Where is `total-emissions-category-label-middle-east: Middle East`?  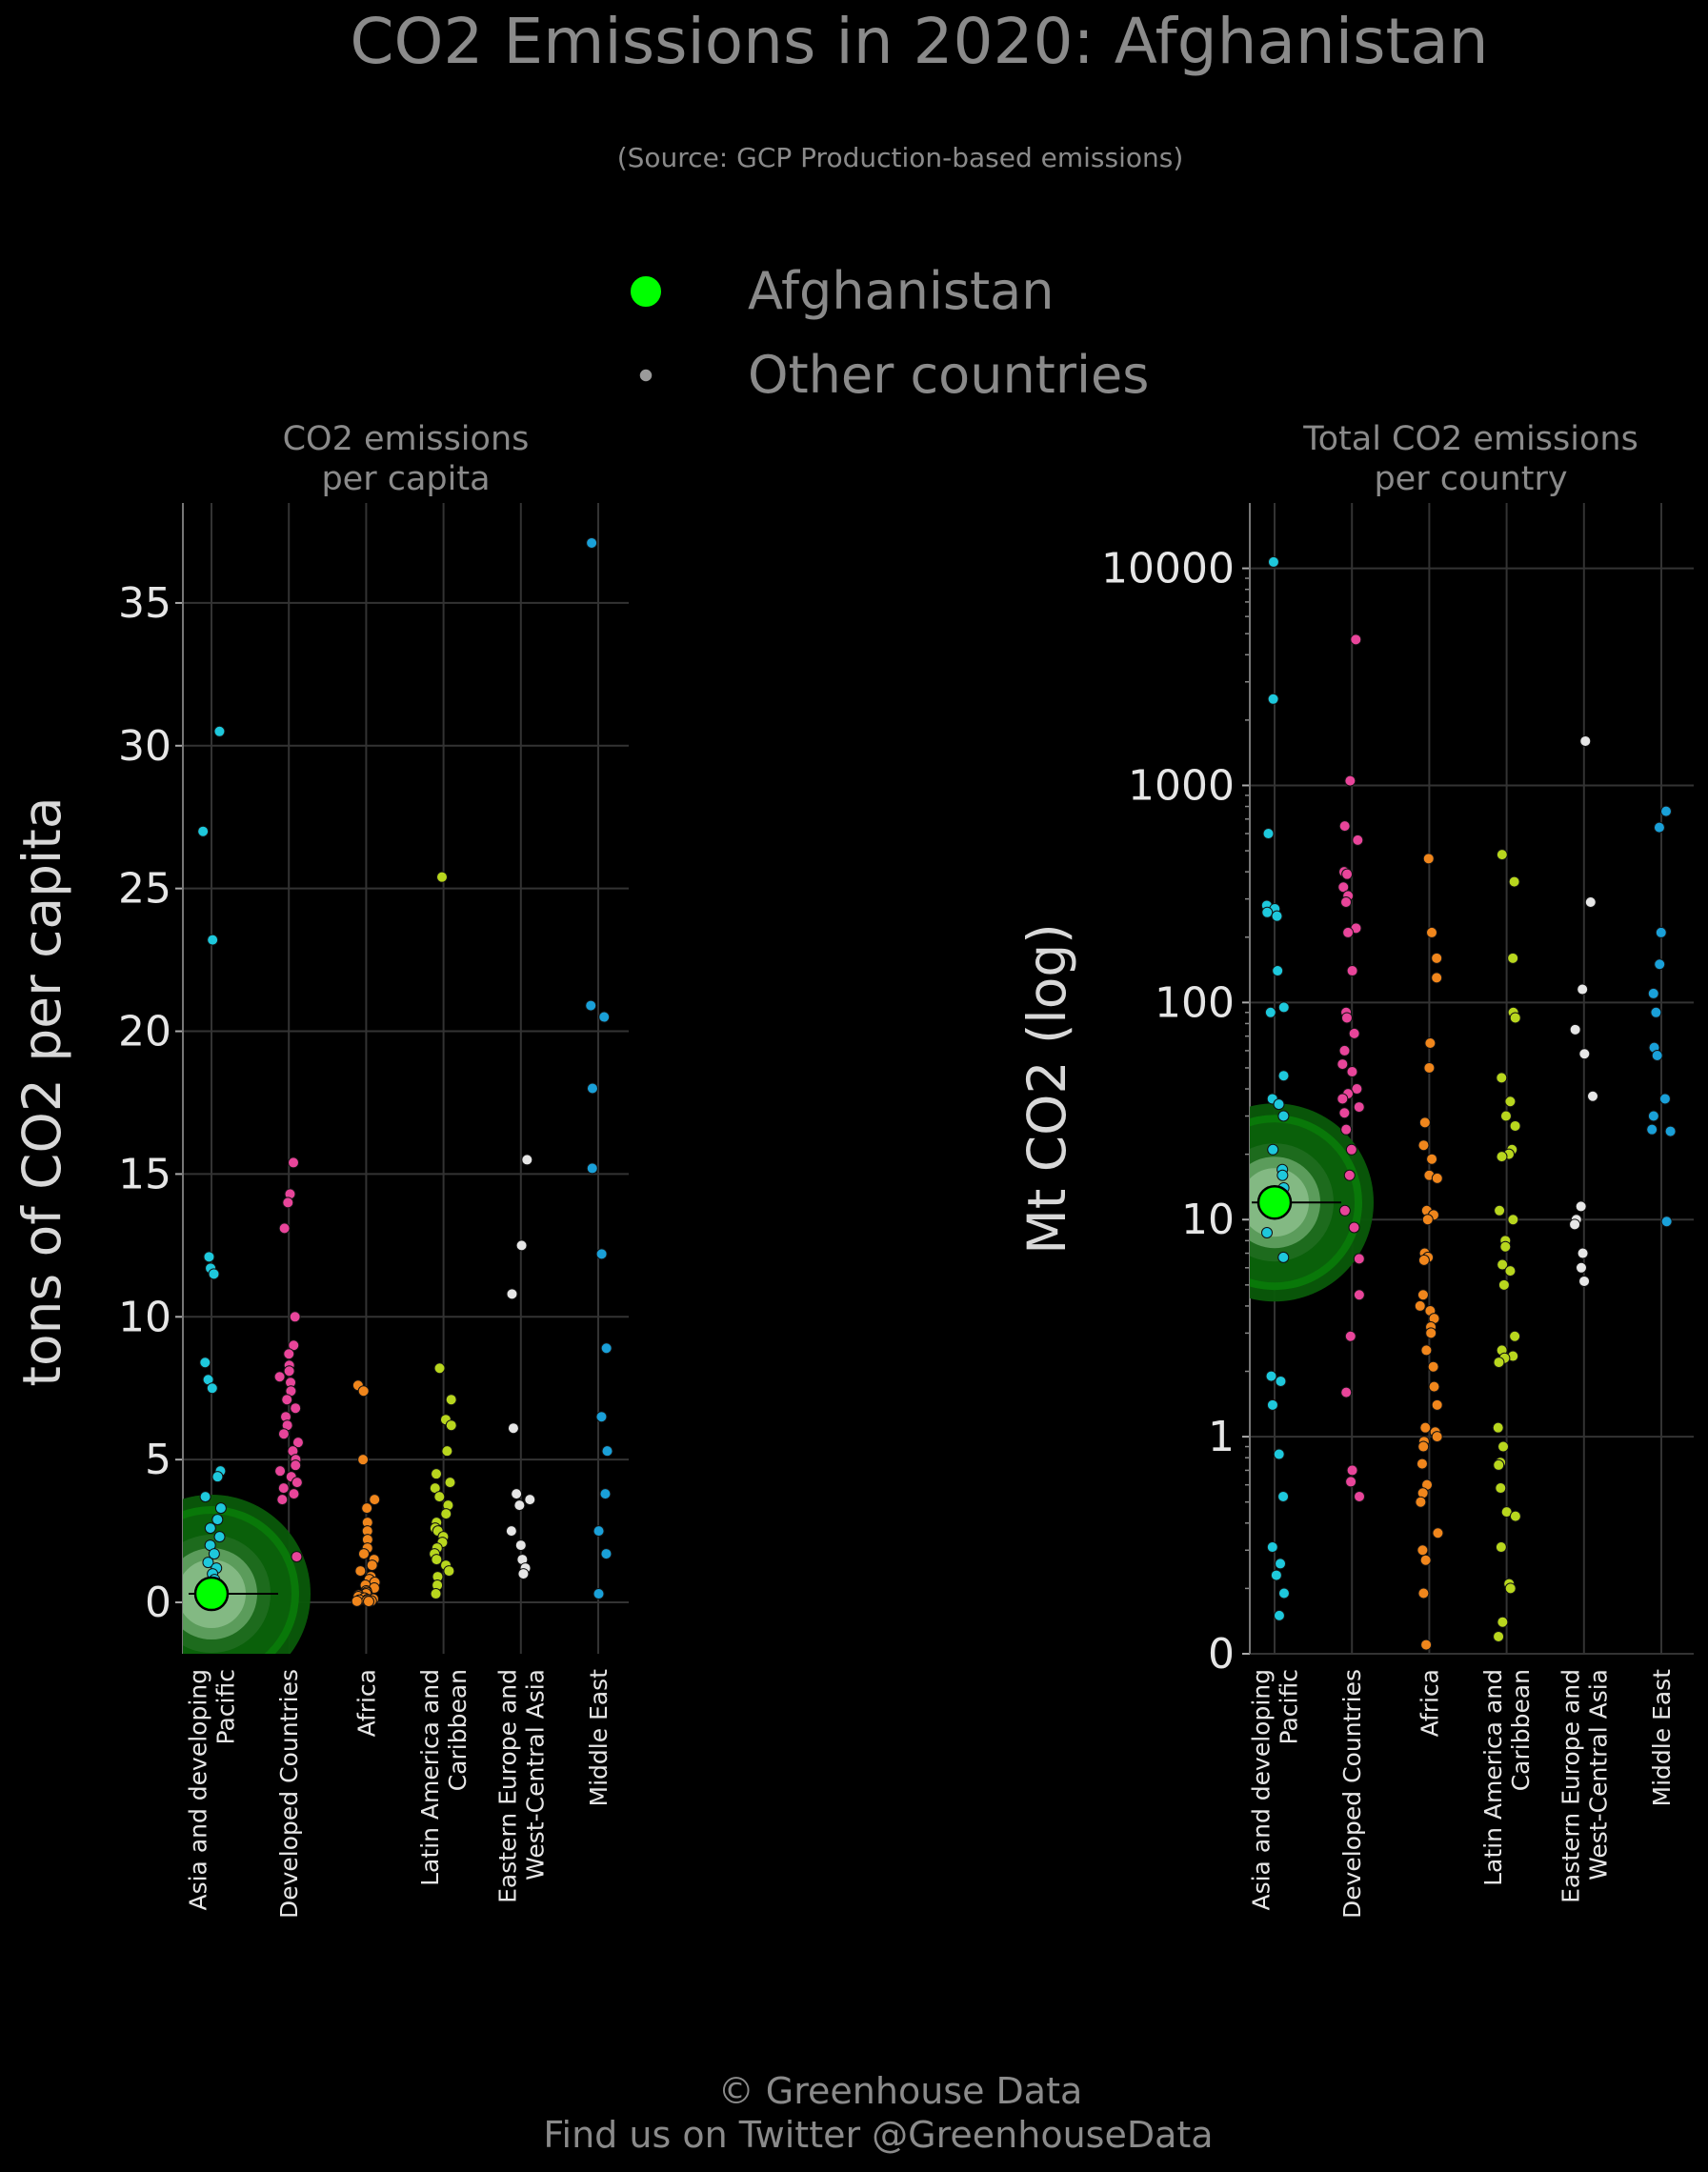
total-emissions-category-label-middle-east: Middle East is located at coordinates (1662, 1738).